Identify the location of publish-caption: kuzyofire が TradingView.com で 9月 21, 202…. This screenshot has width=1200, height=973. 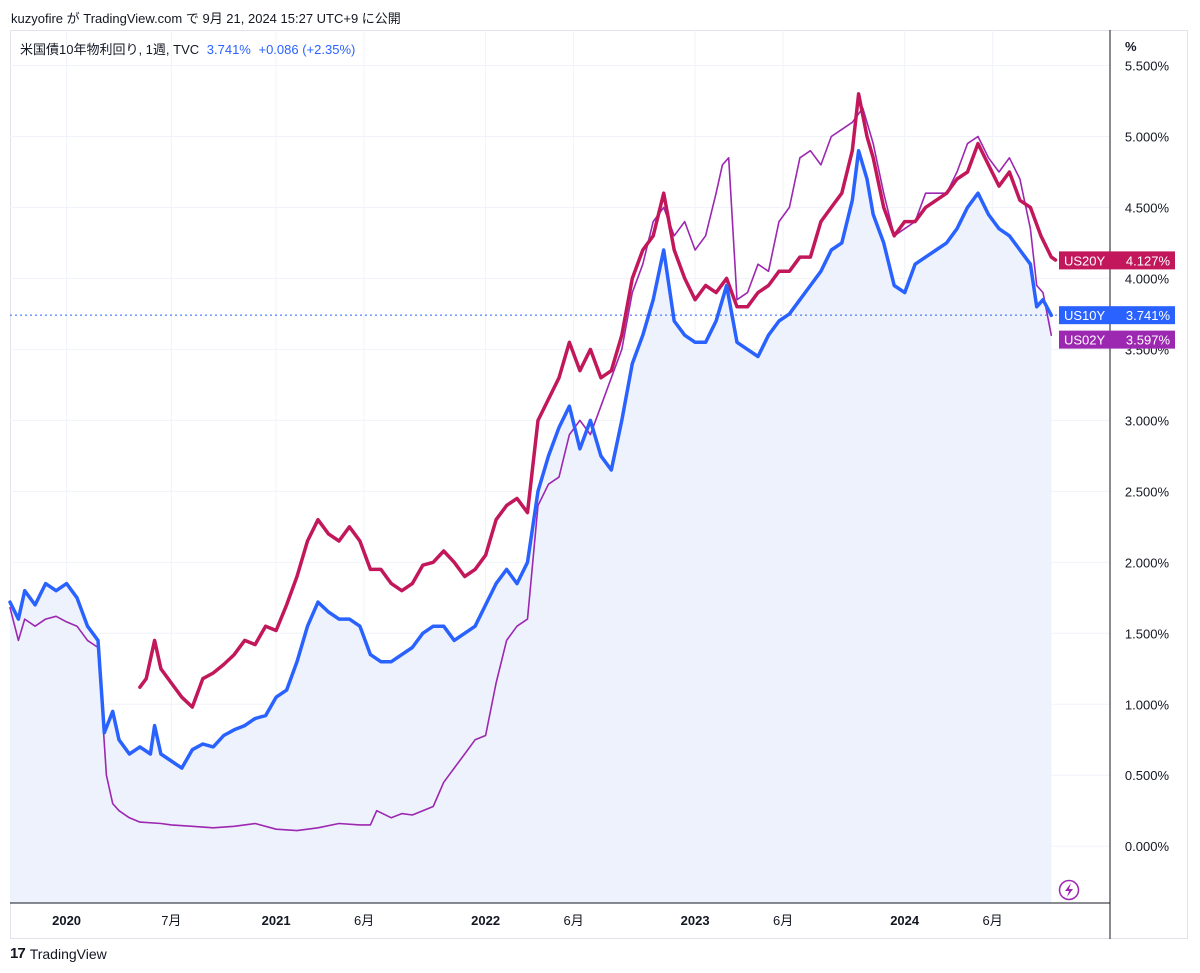
(206, 18).